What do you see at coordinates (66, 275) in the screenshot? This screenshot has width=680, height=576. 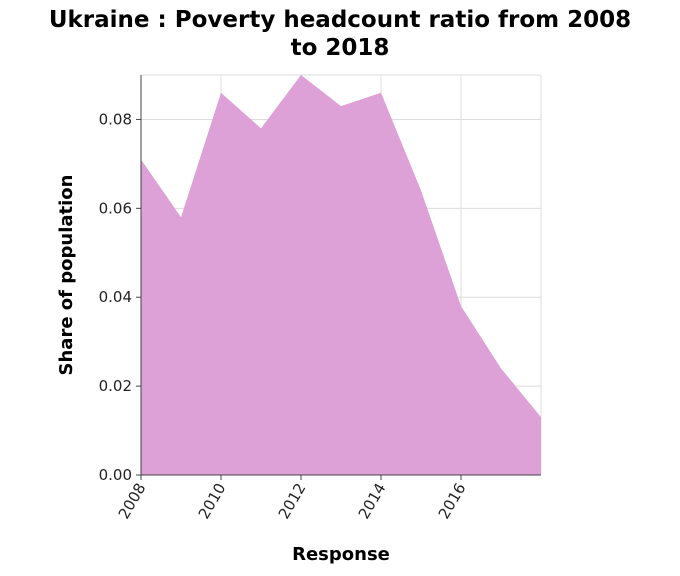 I see `y-axis-label: Share of population` at bounding box center [66, 275].